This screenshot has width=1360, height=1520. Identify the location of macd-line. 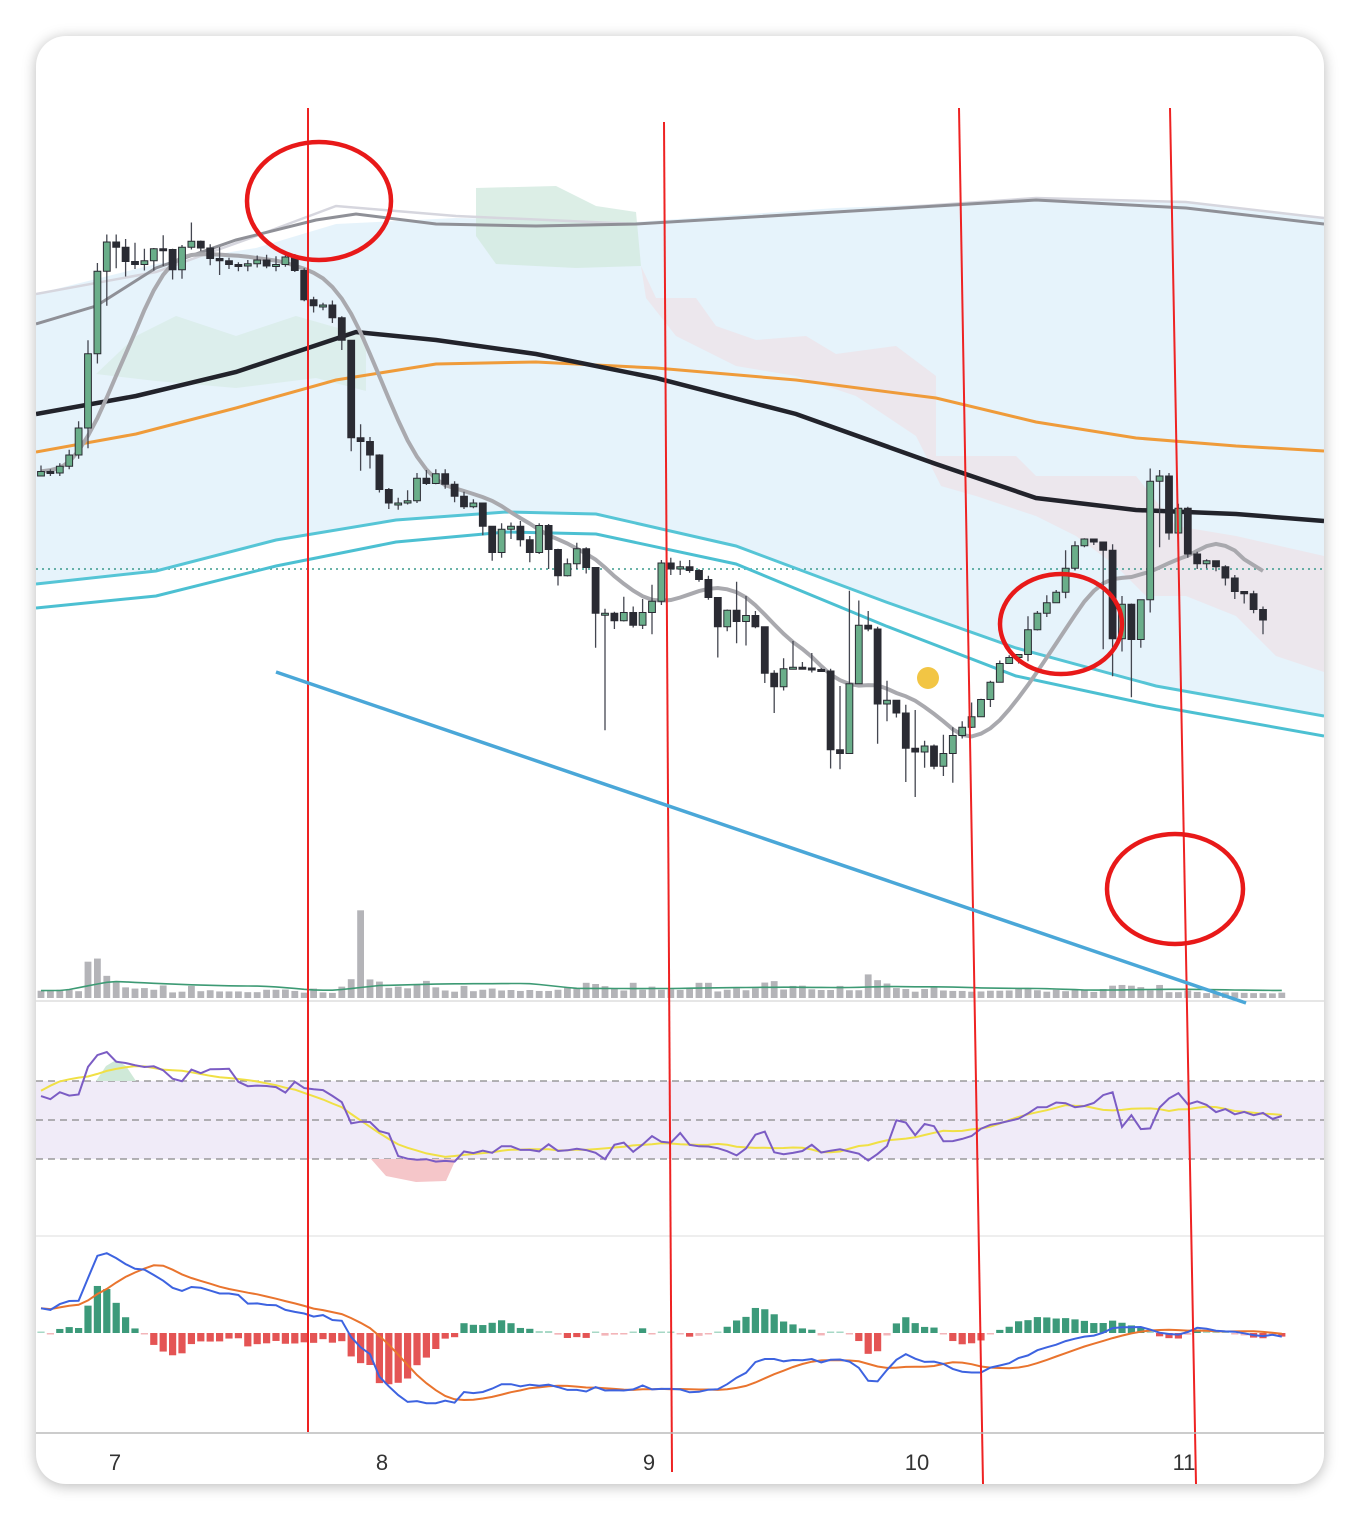
(661, 1328).